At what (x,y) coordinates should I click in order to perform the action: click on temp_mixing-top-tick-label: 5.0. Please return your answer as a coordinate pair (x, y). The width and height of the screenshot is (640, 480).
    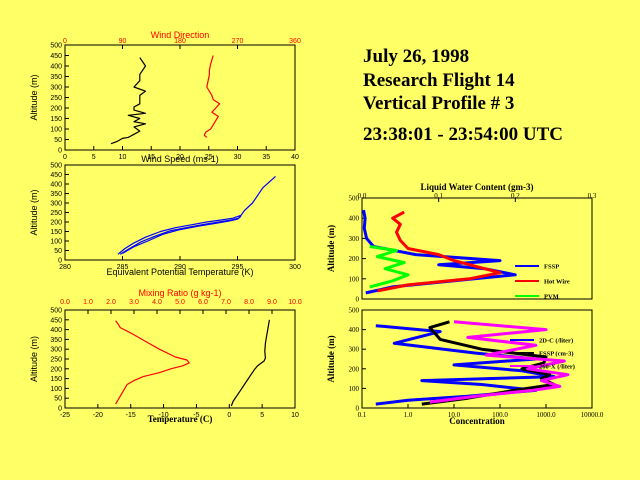
    Looking at the image, I should click on (180, 302).